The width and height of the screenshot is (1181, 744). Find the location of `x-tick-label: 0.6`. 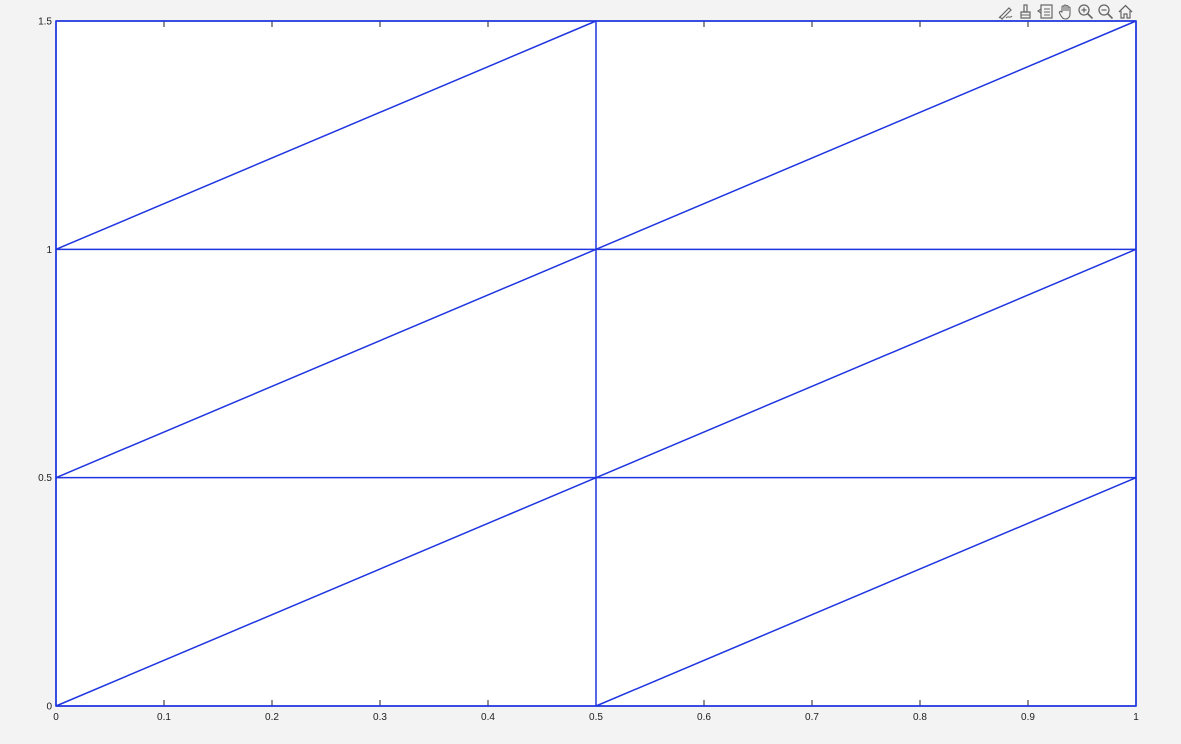

x-tick-label: 0.6 is located at coordinates (704, 717).